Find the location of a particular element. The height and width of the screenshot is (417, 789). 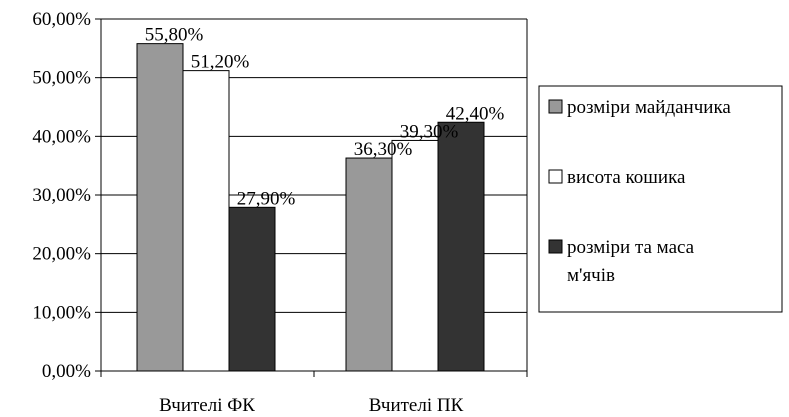

data-label: 39,30% is located at coordinates (429, 131).